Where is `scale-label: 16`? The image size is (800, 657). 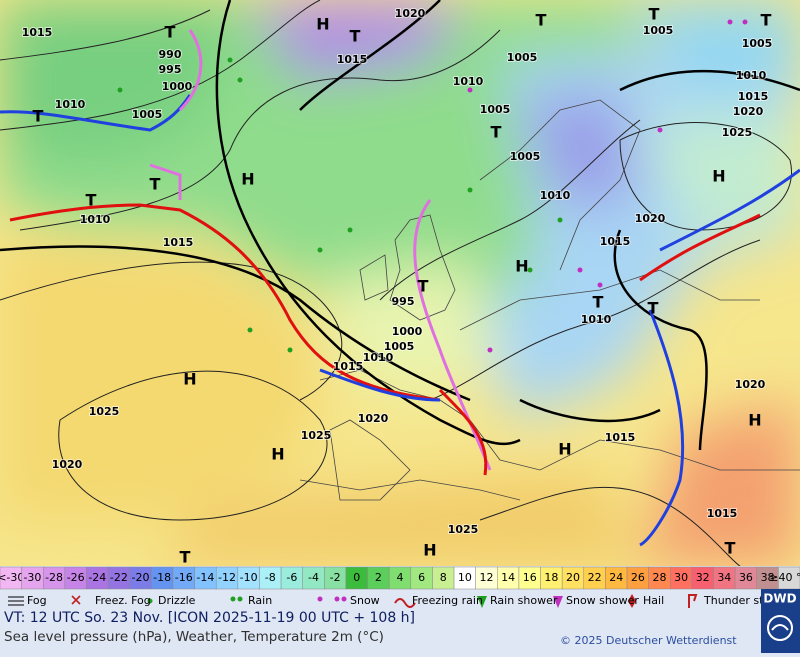
scale-label: 16 is located at coordinates (530, 577).